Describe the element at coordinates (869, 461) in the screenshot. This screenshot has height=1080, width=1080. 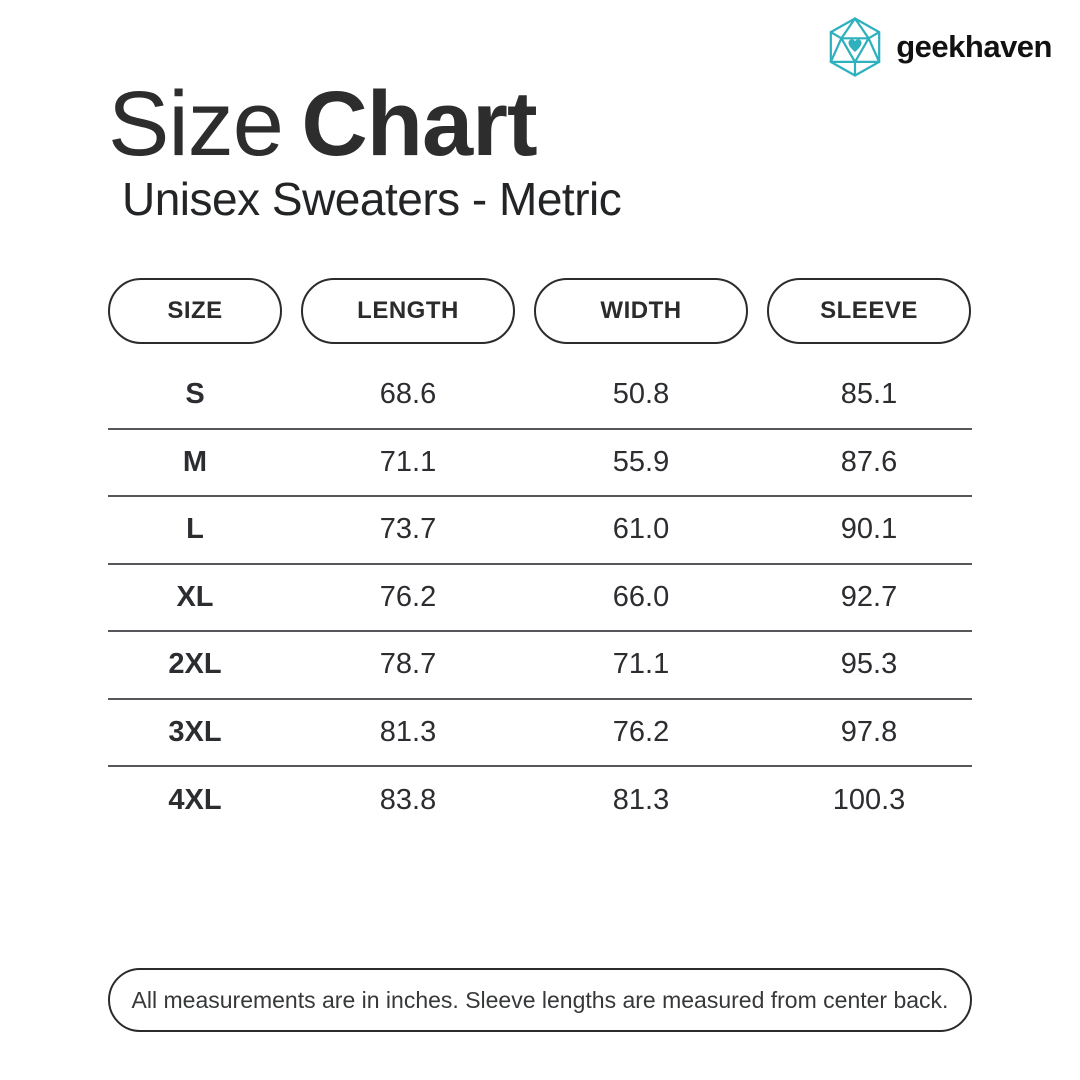
I see `sleeve-value: 87.6` at that location.